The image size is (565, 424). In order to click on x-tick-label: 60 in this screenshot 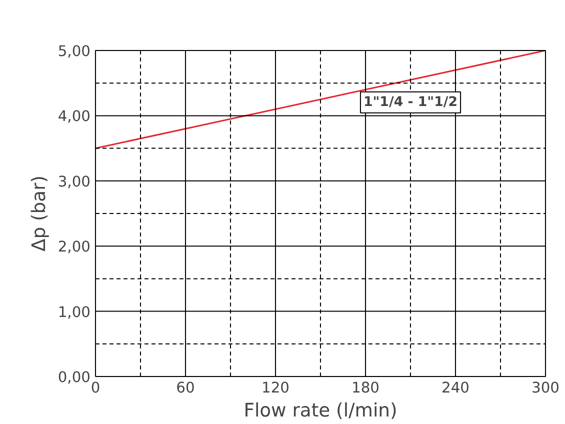, I will do `click(185, 388)`.